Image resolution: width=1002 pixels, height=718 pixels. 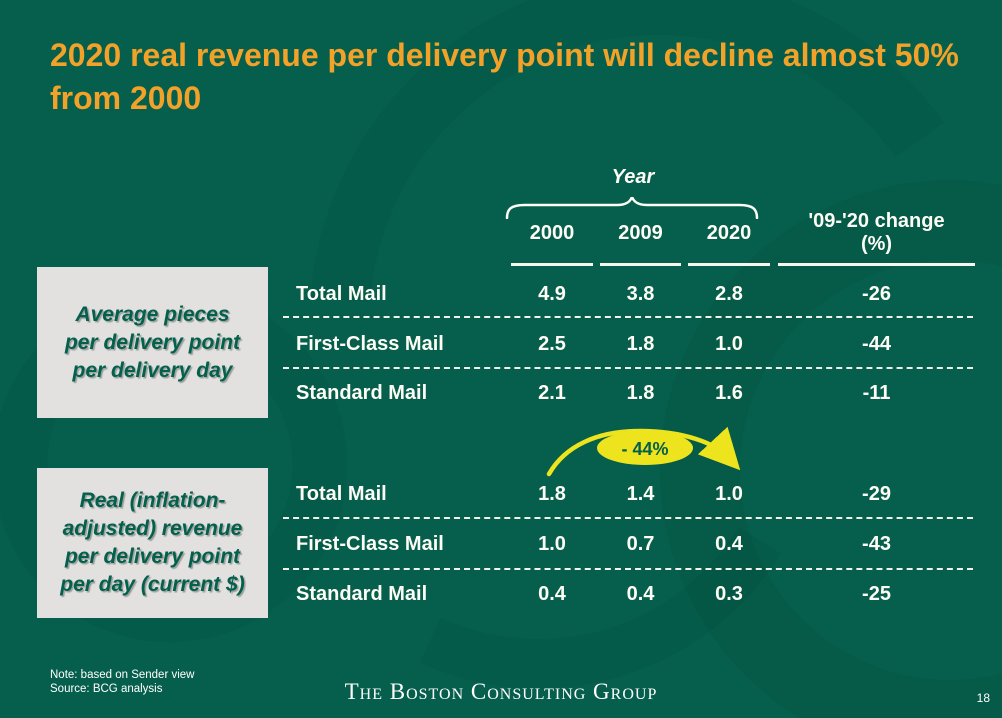 What do you see at coordinates (633, 177) in the screenshot?
I see `year-axis-label: Year` at bounding box center [633, 177].